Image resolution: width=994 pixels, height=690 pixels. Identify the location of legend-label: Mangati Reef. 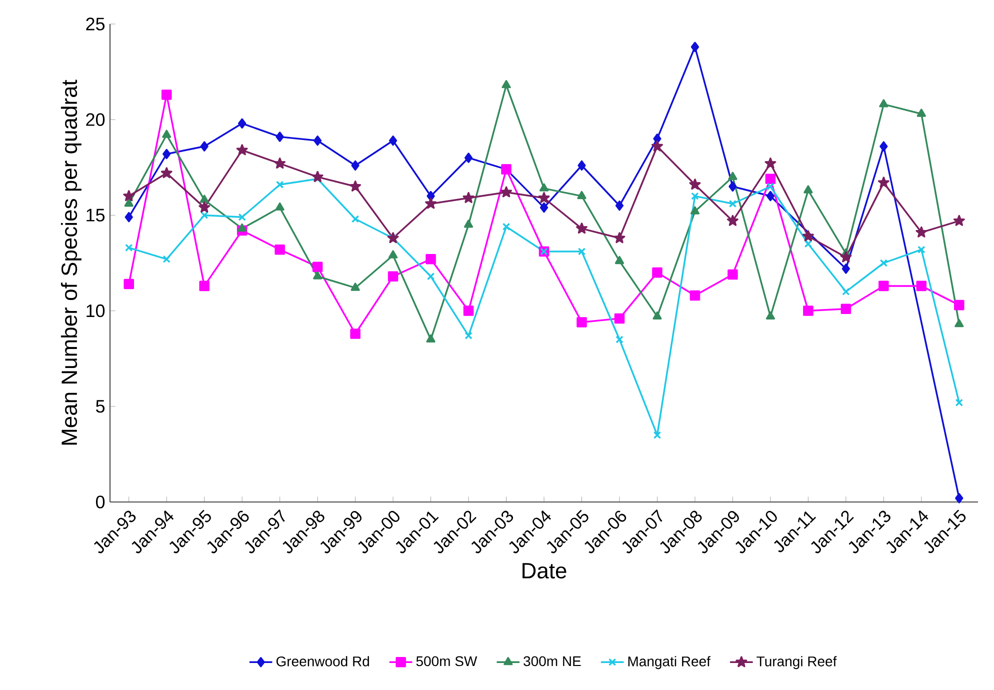
(669, 663).